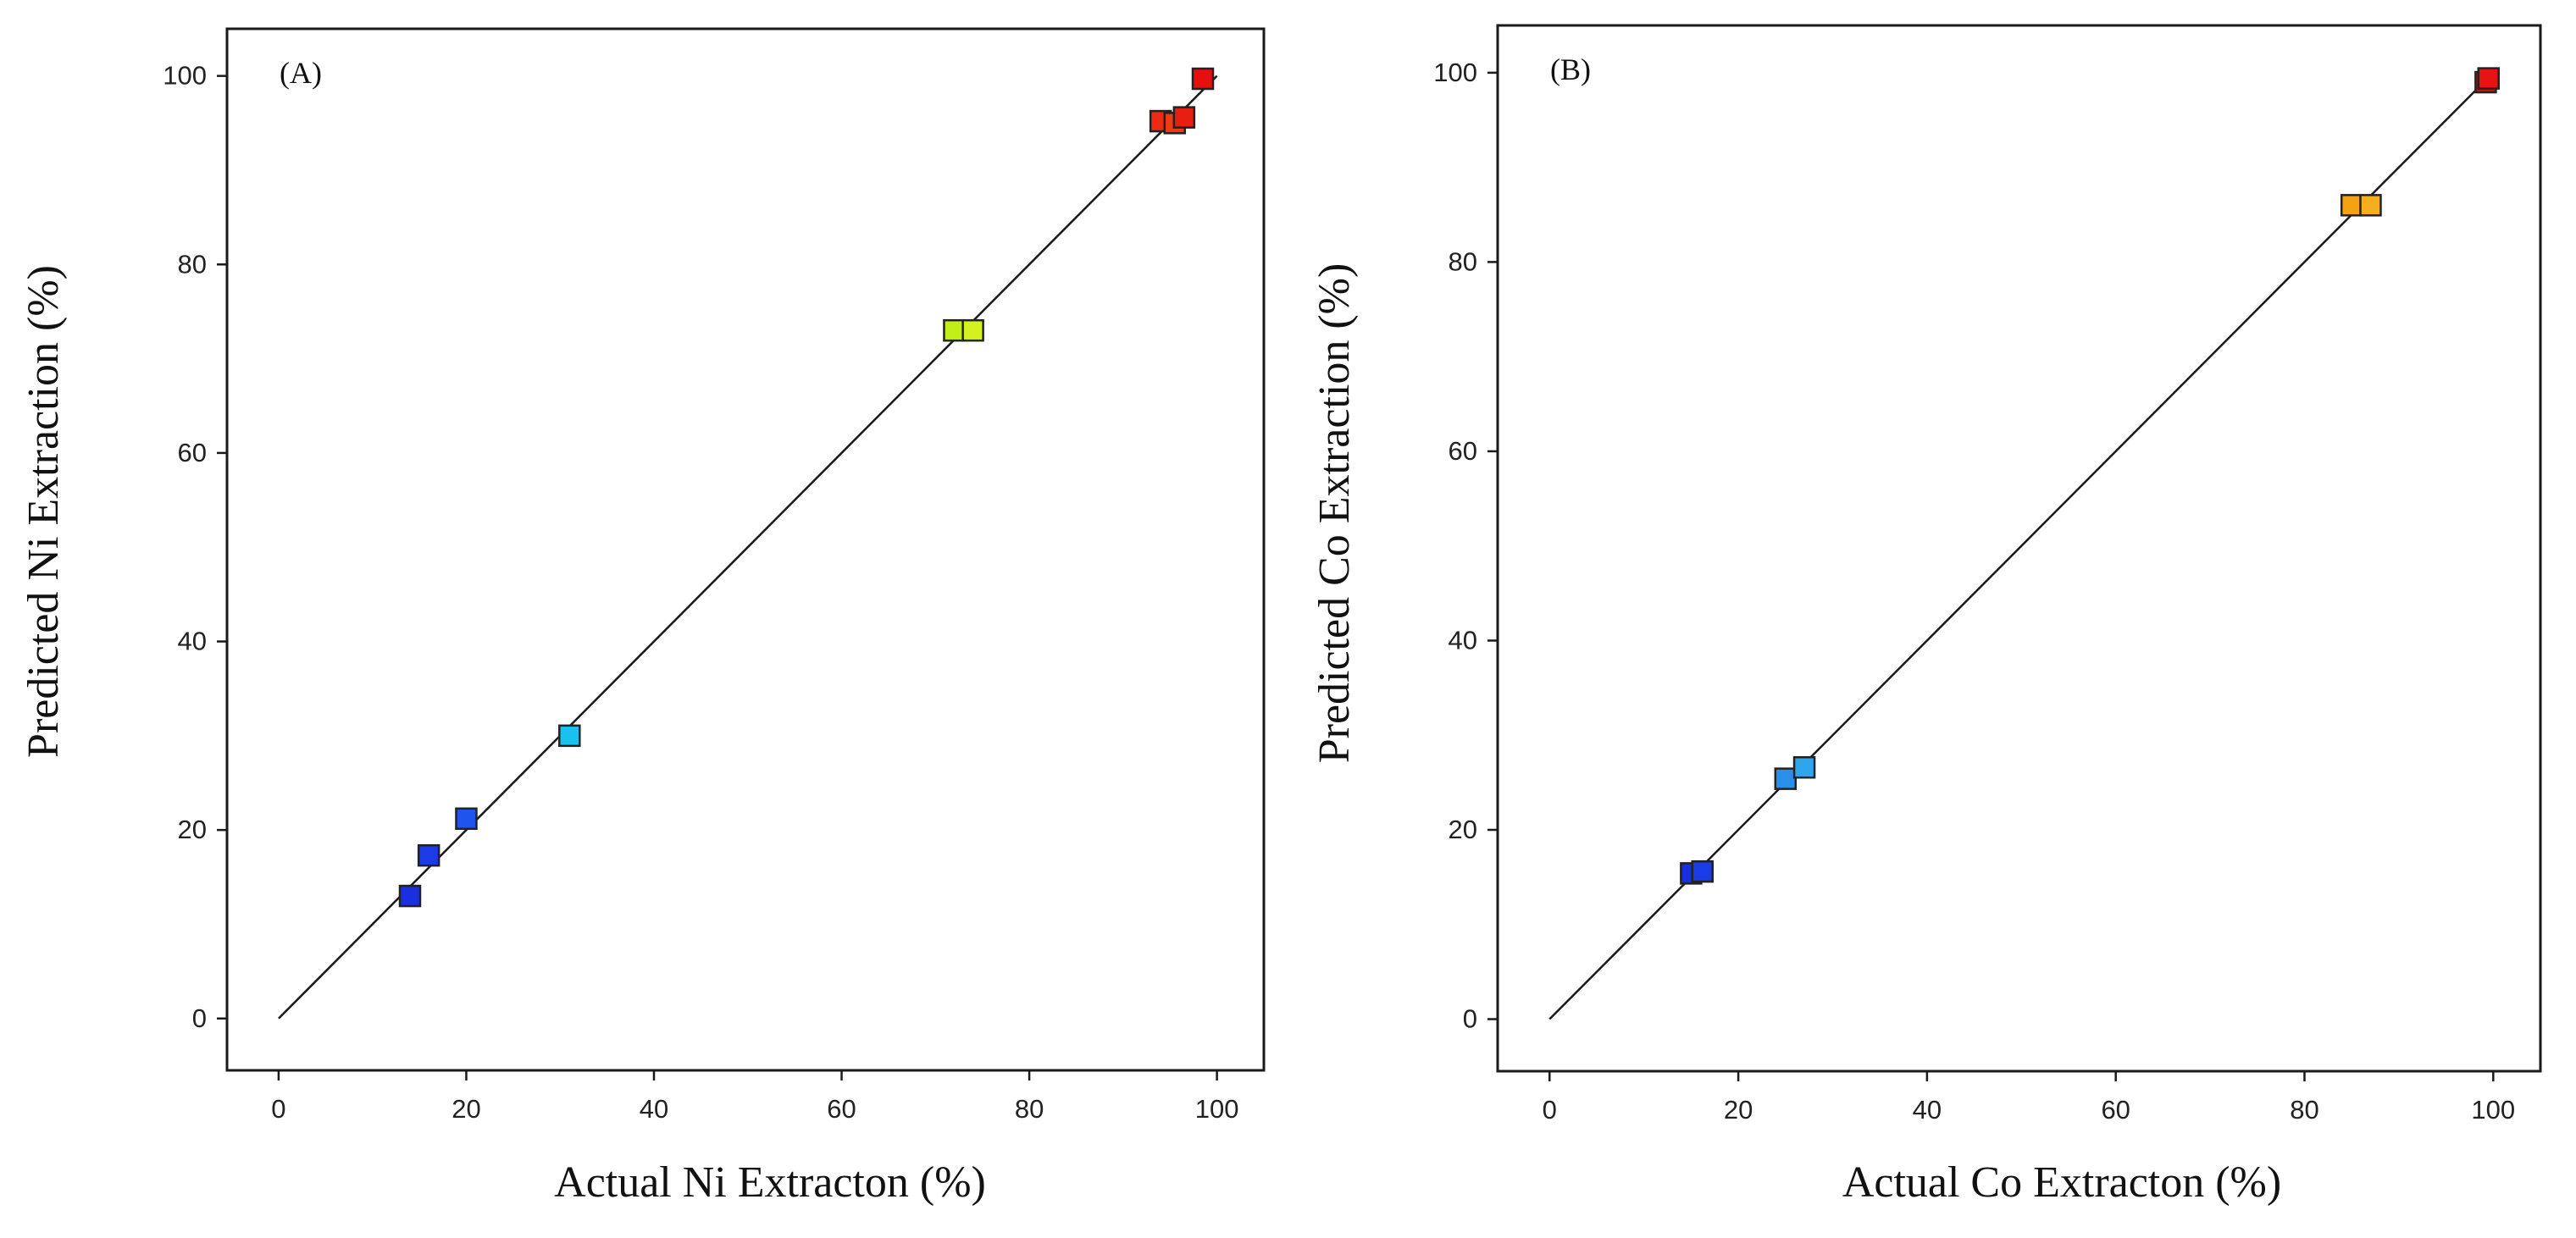 The image size is (2576, 1238). What do you see at coordinates (43, 512) in the screenshot?
I see `y-axis-title: Predicted Ni Extraction (%)` at bounding box center [43, 512].